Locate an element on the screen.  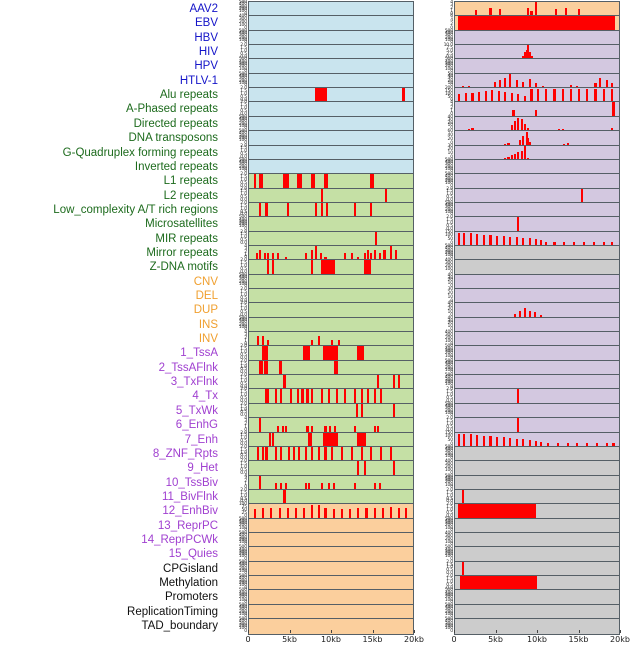
track-label-7-enh: 7_Enh is located at coordinates (201, 439).